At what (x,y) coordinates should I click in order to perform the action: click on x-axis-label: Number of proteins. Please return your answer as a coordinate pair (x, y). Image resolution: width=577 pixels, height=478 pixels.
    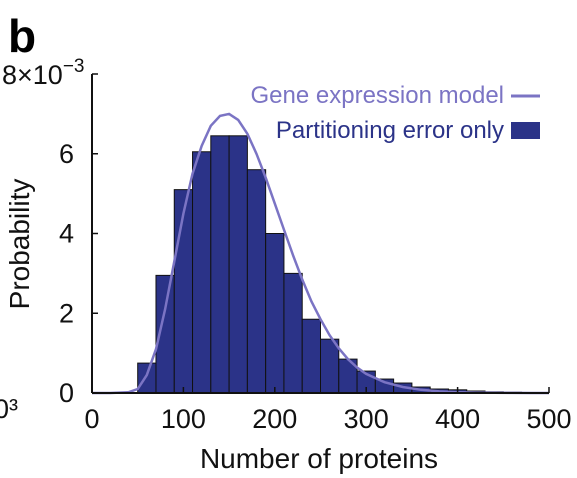
    Looking at the image, I should click on (319, 458).